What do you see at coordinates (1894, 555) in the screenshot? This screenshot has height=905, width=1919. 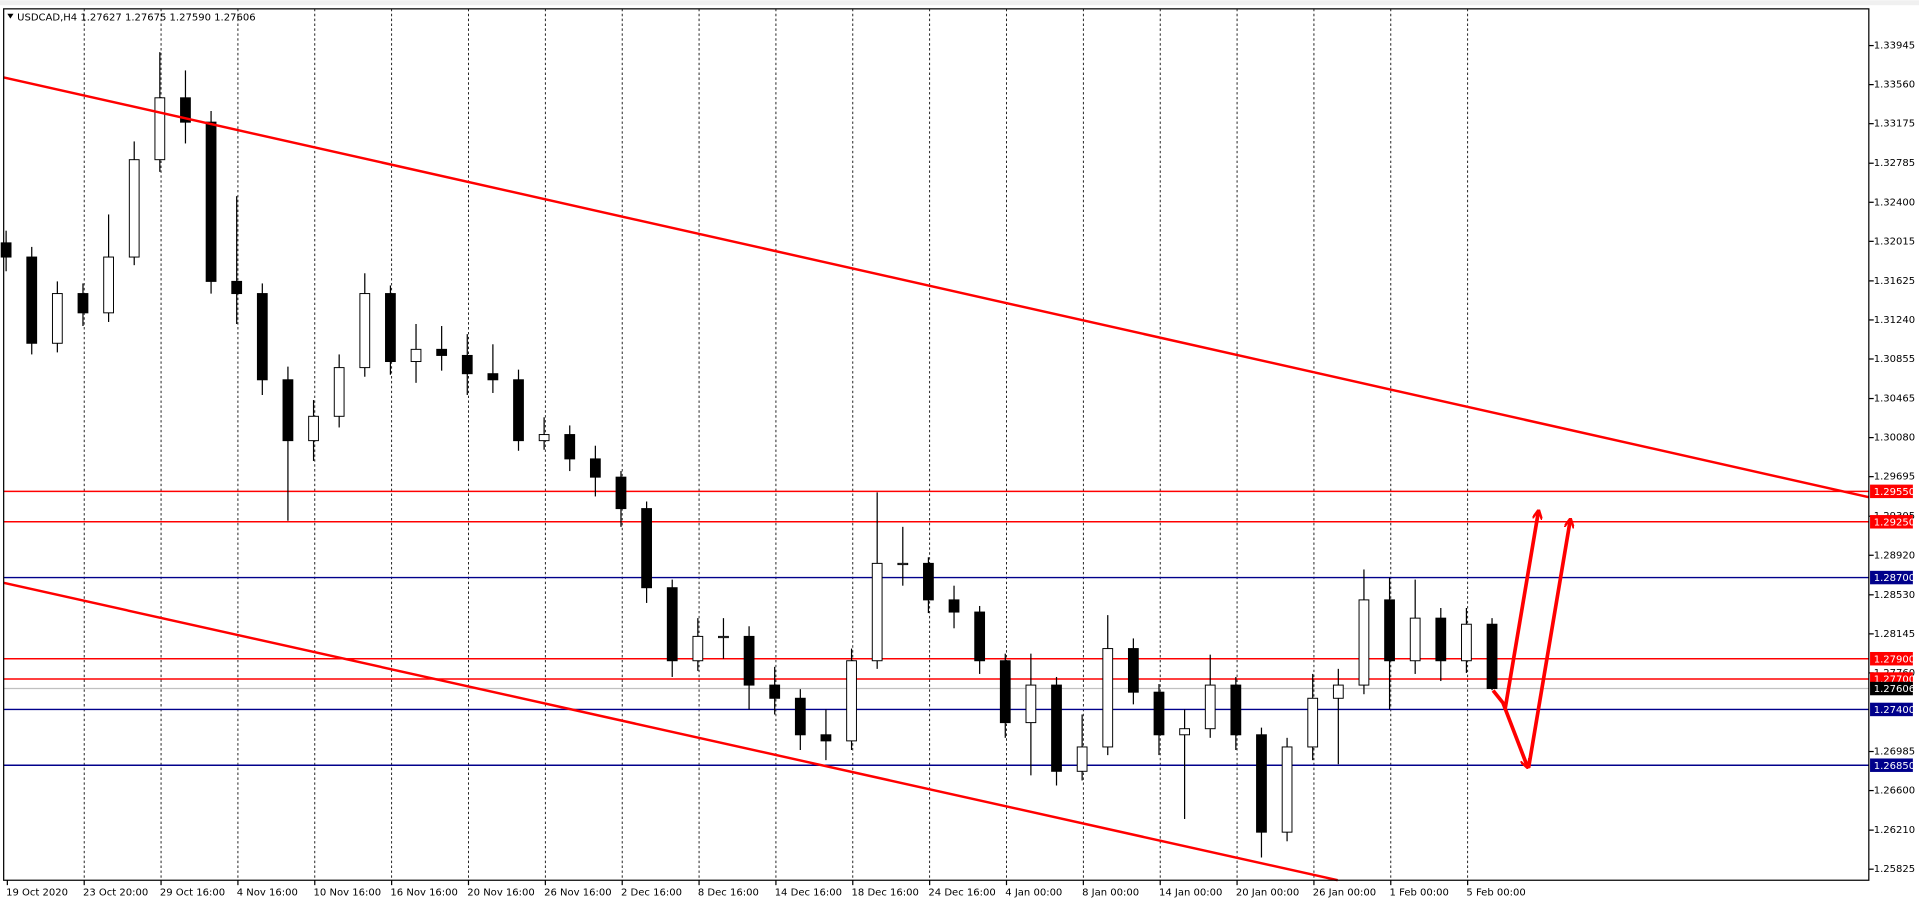 I see `y-tick-label: 1.28920` at bounding box center [1894, 555].